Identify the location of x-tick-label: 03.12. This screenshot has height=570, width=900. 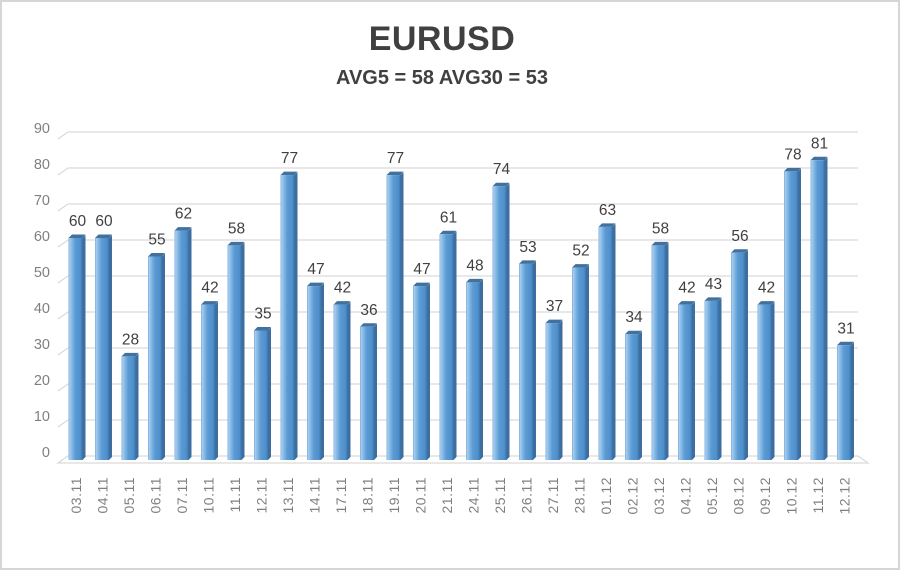
(659, 496).